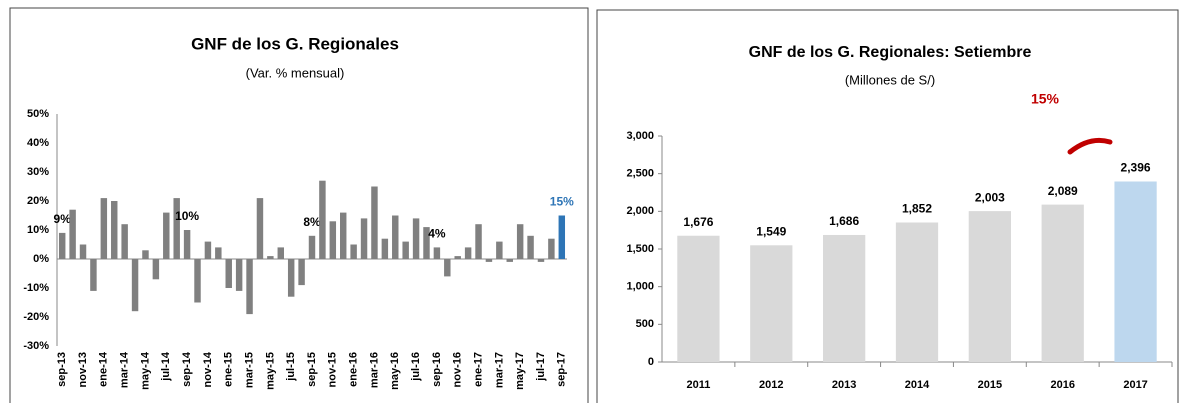 Image resolution: width=1181 pixels, height=408 pixels. I want to click on y-tick-label: 10%, so click(38, 230).